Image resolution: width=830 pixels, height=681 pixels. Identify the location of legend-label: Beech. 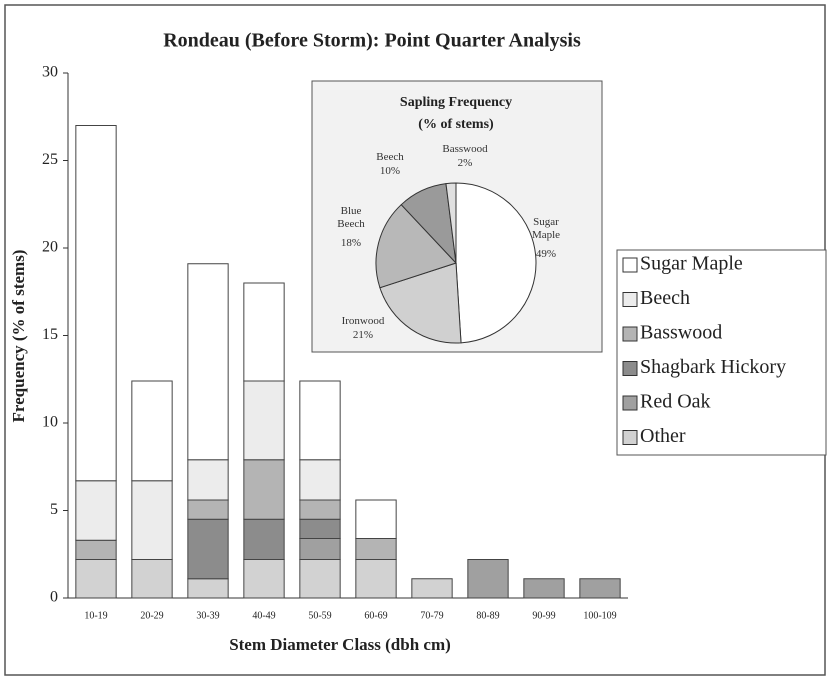
(665, 298).